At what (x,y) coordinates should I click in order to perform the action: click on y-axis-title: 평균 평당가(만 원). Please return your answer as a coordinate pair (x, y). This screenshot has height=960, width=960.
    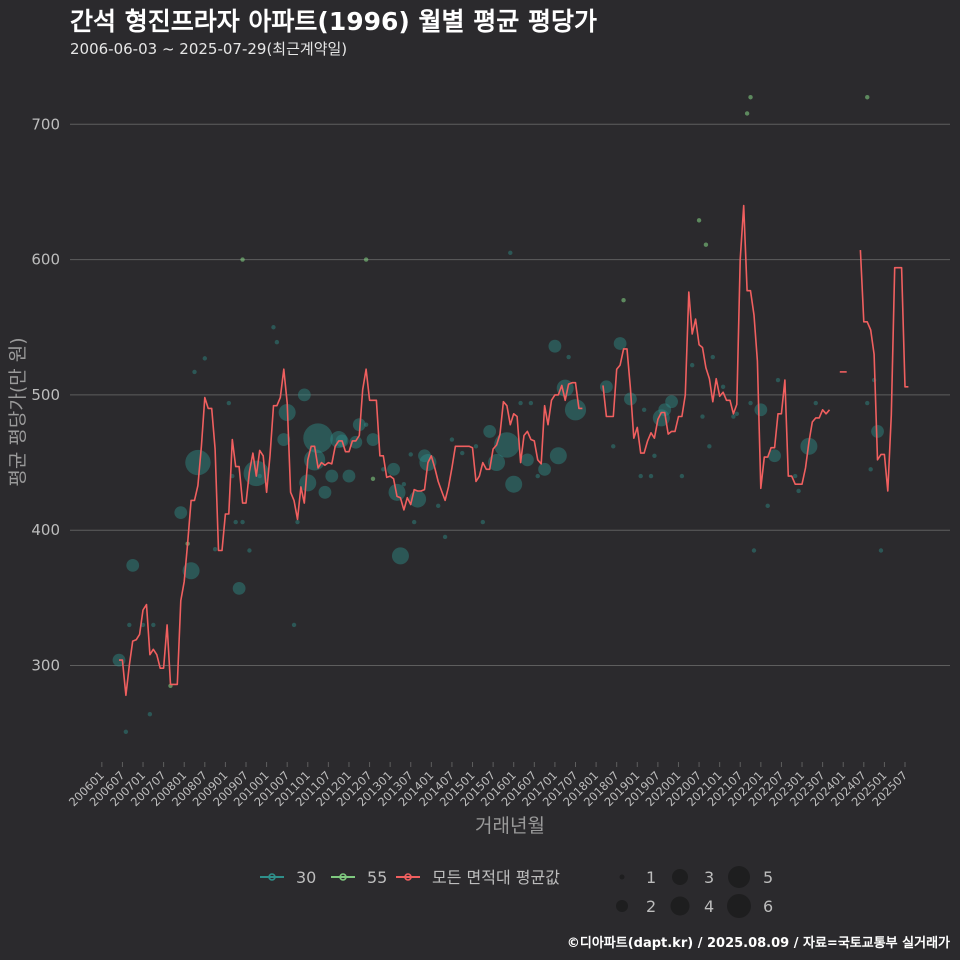
    Looking at the image, I should click on (18, 411).